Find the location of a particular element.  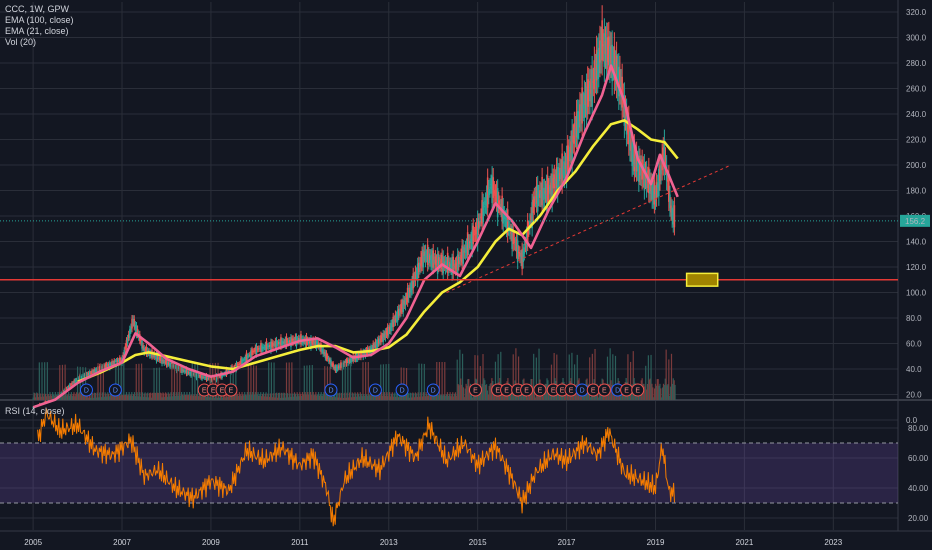

trend-line is located at coordinates (589, 228).